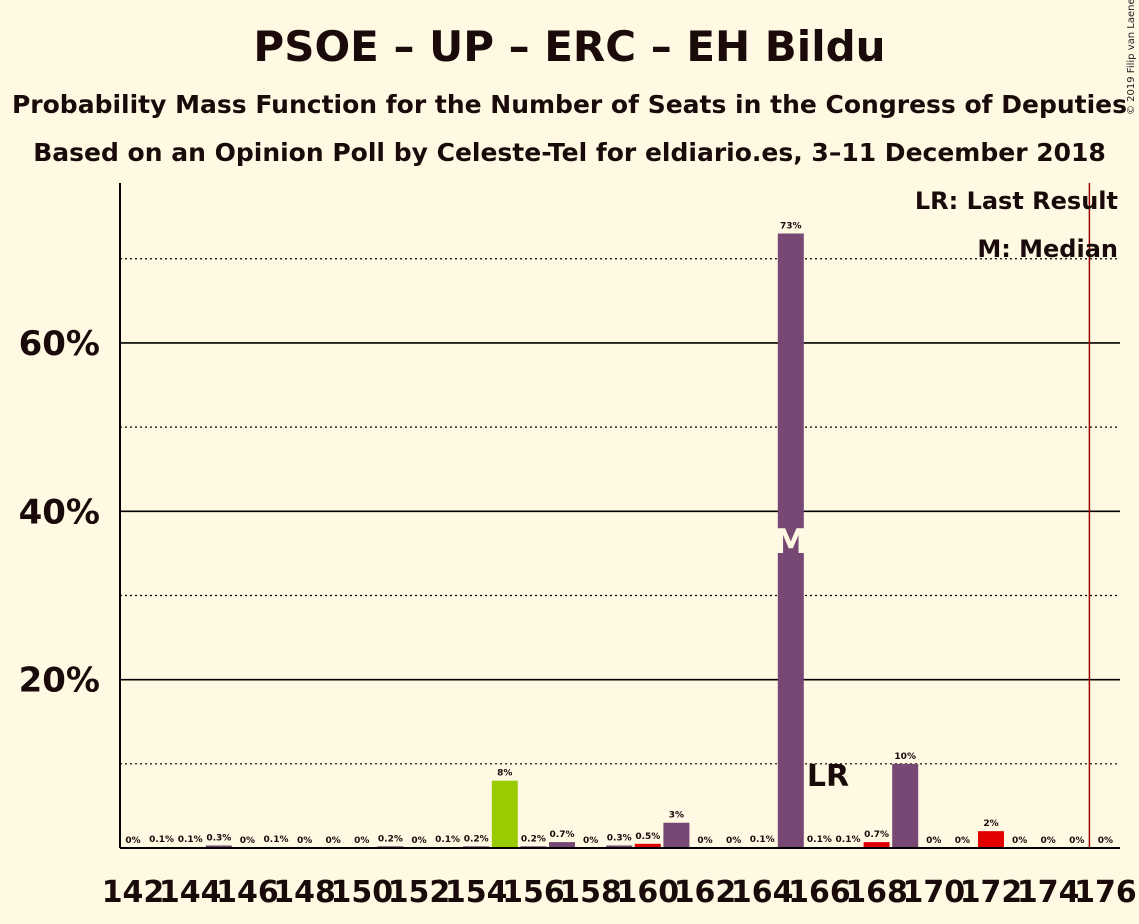 This screenshot has width=1139, height=924. What do you see at coordinates (59, 681) in the screenshot?
I see `y-tick-label: 20%` at bounding box center [59, 681].